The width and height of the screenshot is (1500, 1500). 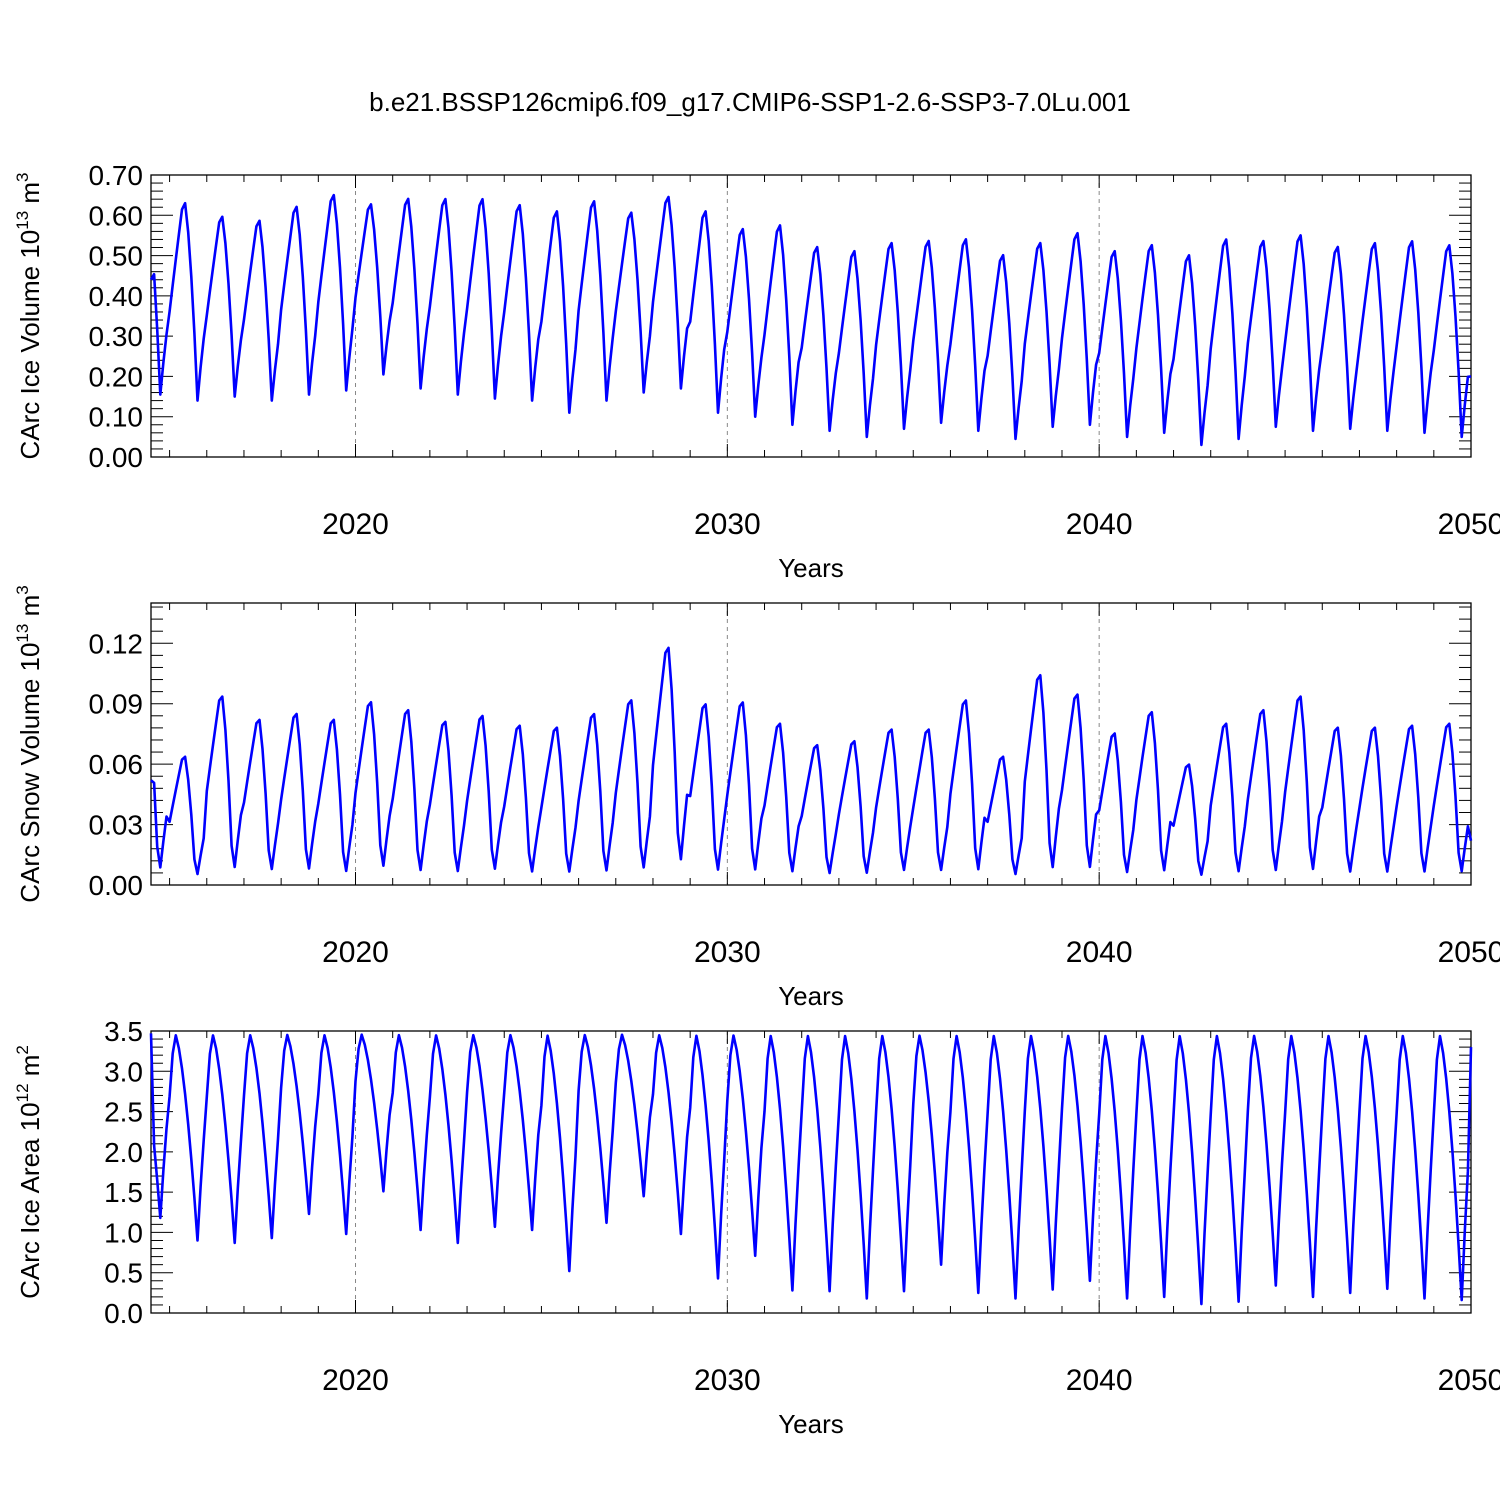 I want to click on series-line-snow-volume, so click(x=811, y=761).